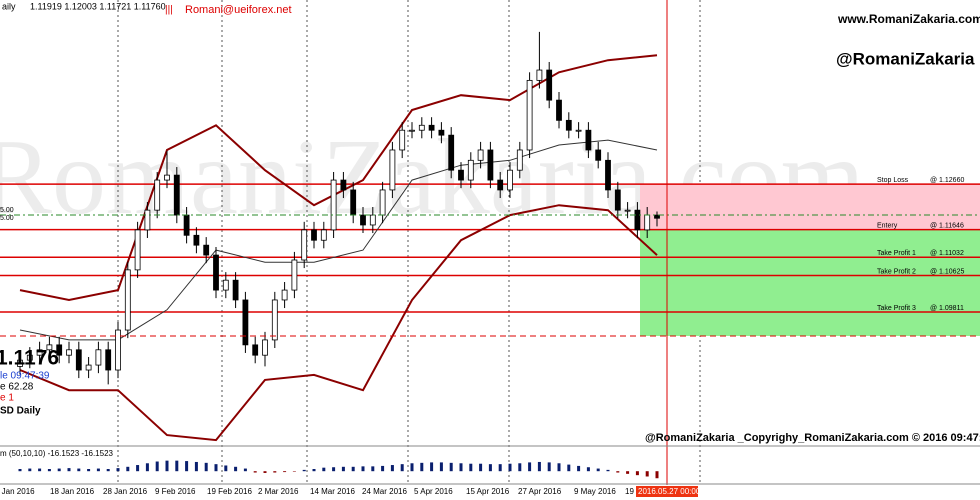  What do you see at coordinates (7, 210) in the screenshot?
I see `scale-label: 5.00` at bounding box center [7, 210].